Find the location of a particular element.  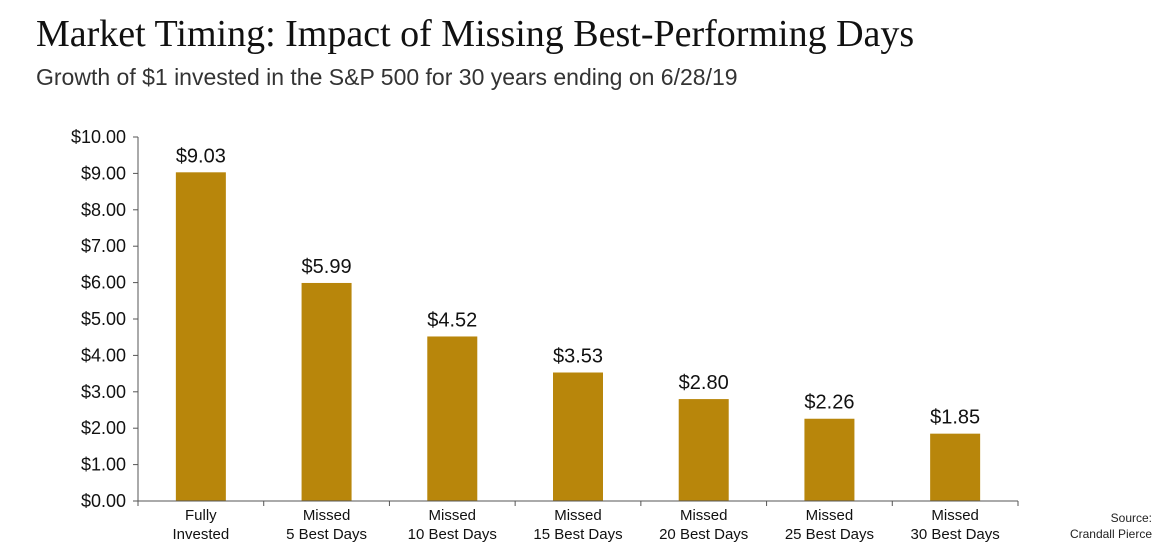

y-tick-label: $9.00 is located at coordinates (103, 173).